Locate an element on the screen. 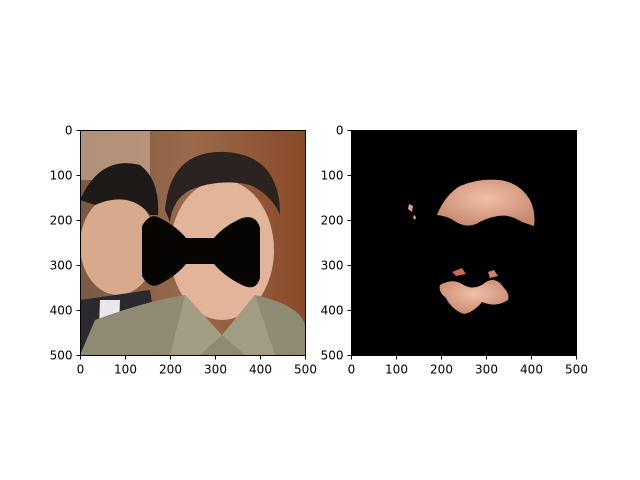 Image resolution: width=640 pixels, height=480 pixels. chin-segment is located at coordinates (474, 297).